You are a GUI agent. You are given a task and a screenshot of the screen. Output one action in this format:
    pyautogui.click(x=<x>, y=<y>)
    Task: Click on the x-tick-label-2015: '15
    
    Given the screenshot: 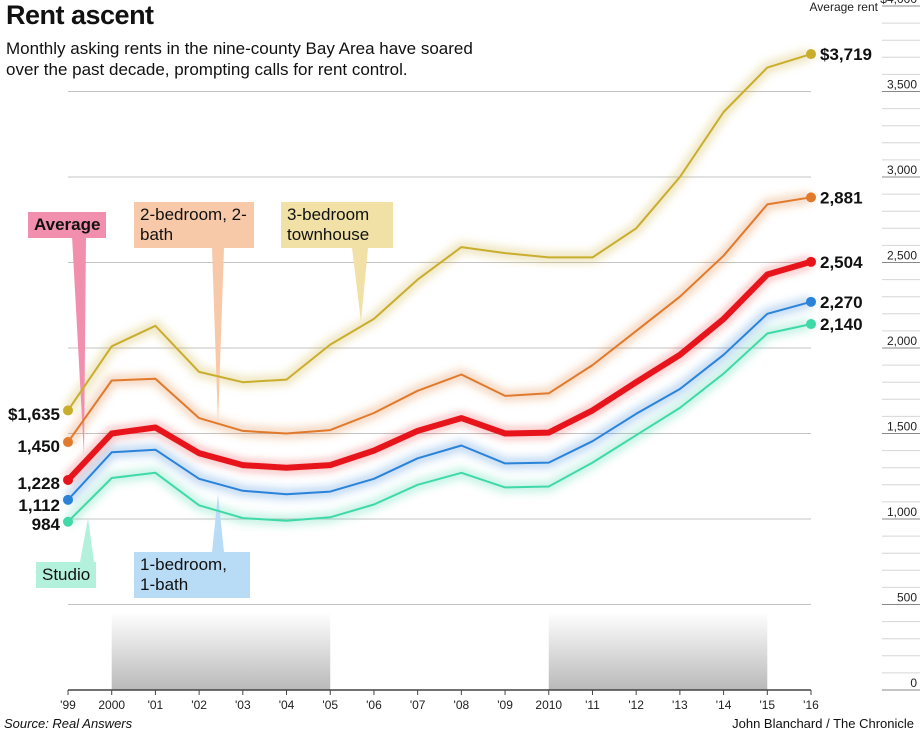 What is the action you would take?
    pyautogui.click(x=767, y=705)
    